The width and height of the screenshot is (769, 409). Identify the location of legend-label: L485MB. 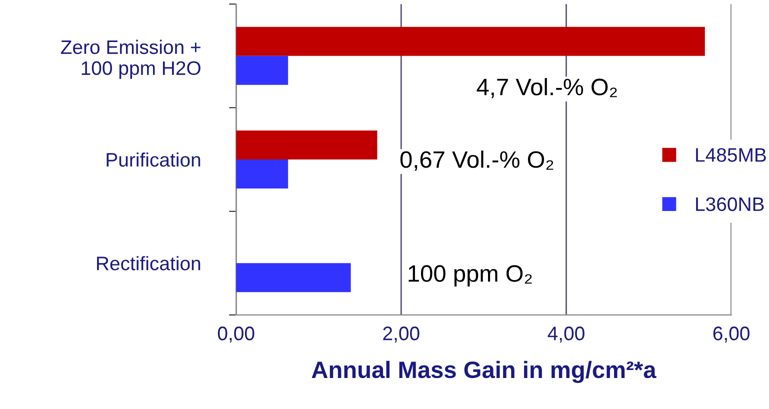
(731, 155).